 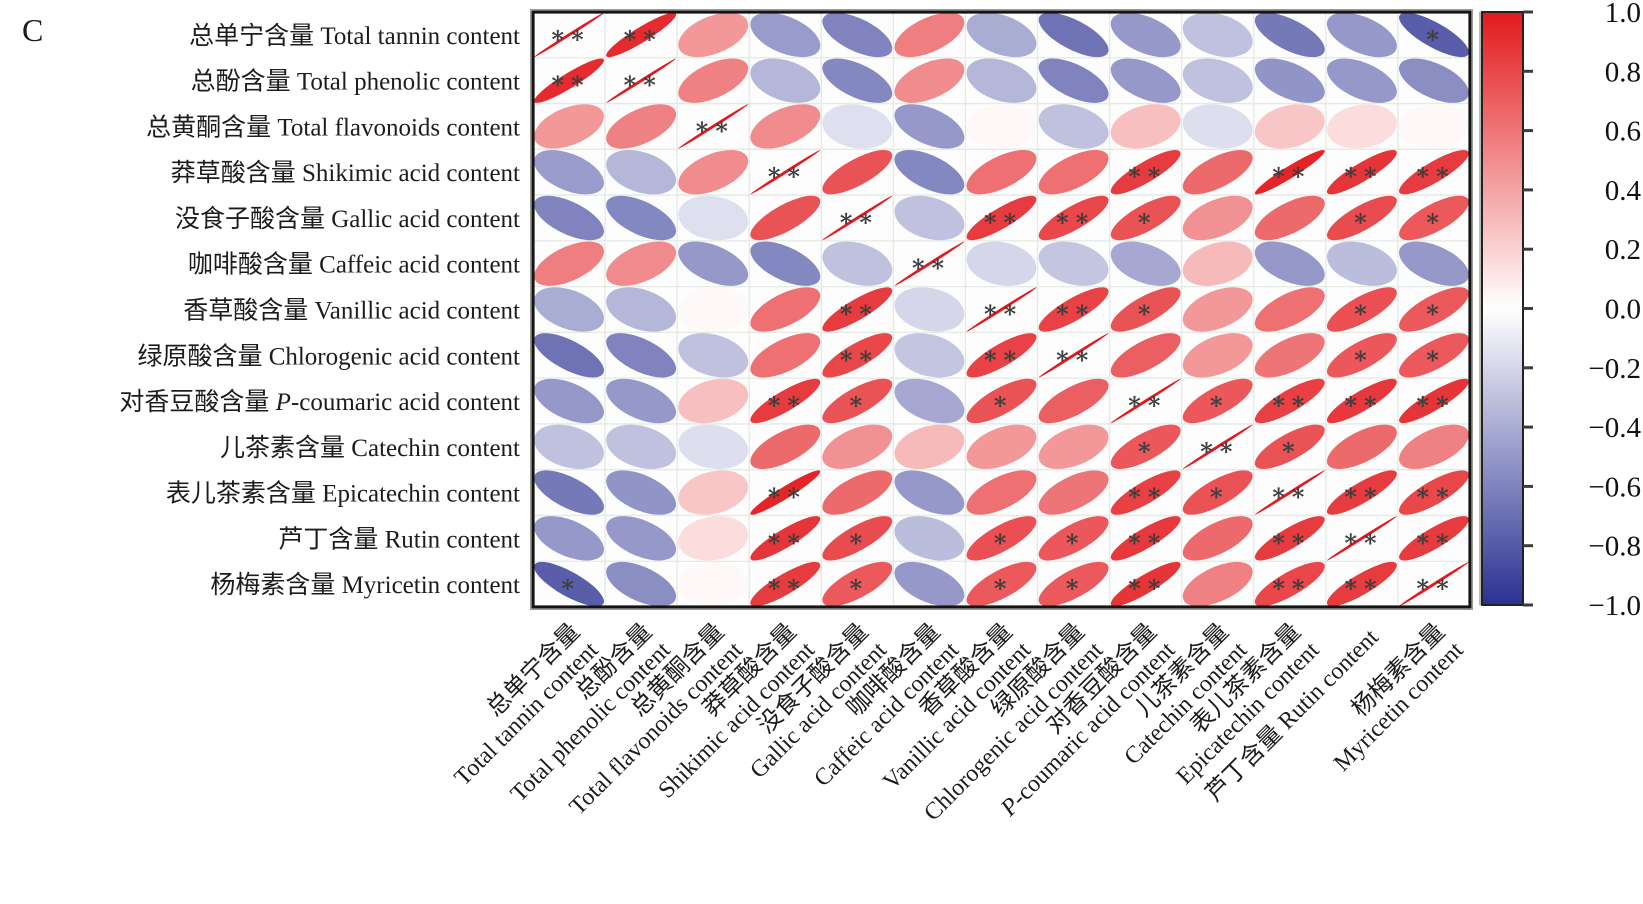 I want to click on column-label: 杨梅素含量Myricetin content, so click(x=1389, y=697).